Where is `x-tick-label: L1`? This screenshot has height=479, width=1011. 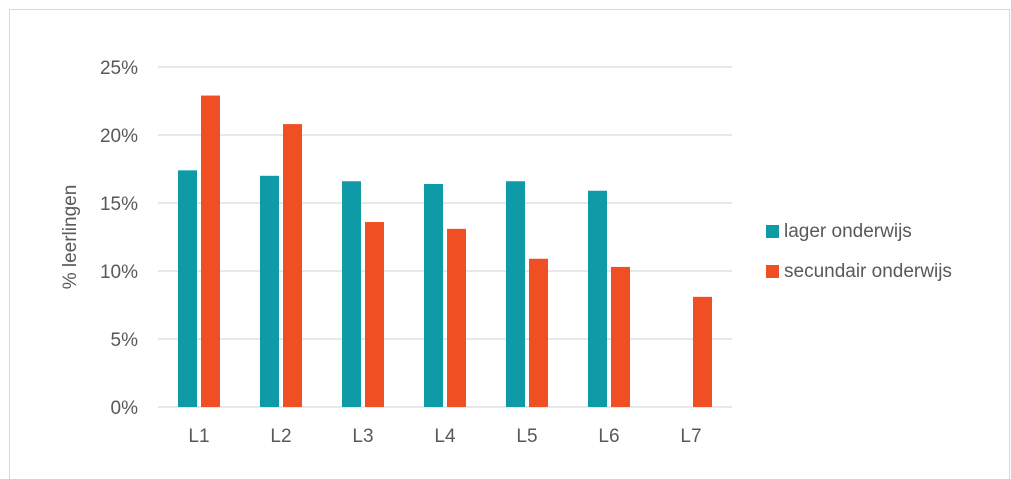
x-tick-label: L1 is located at coordinates (198, 436).